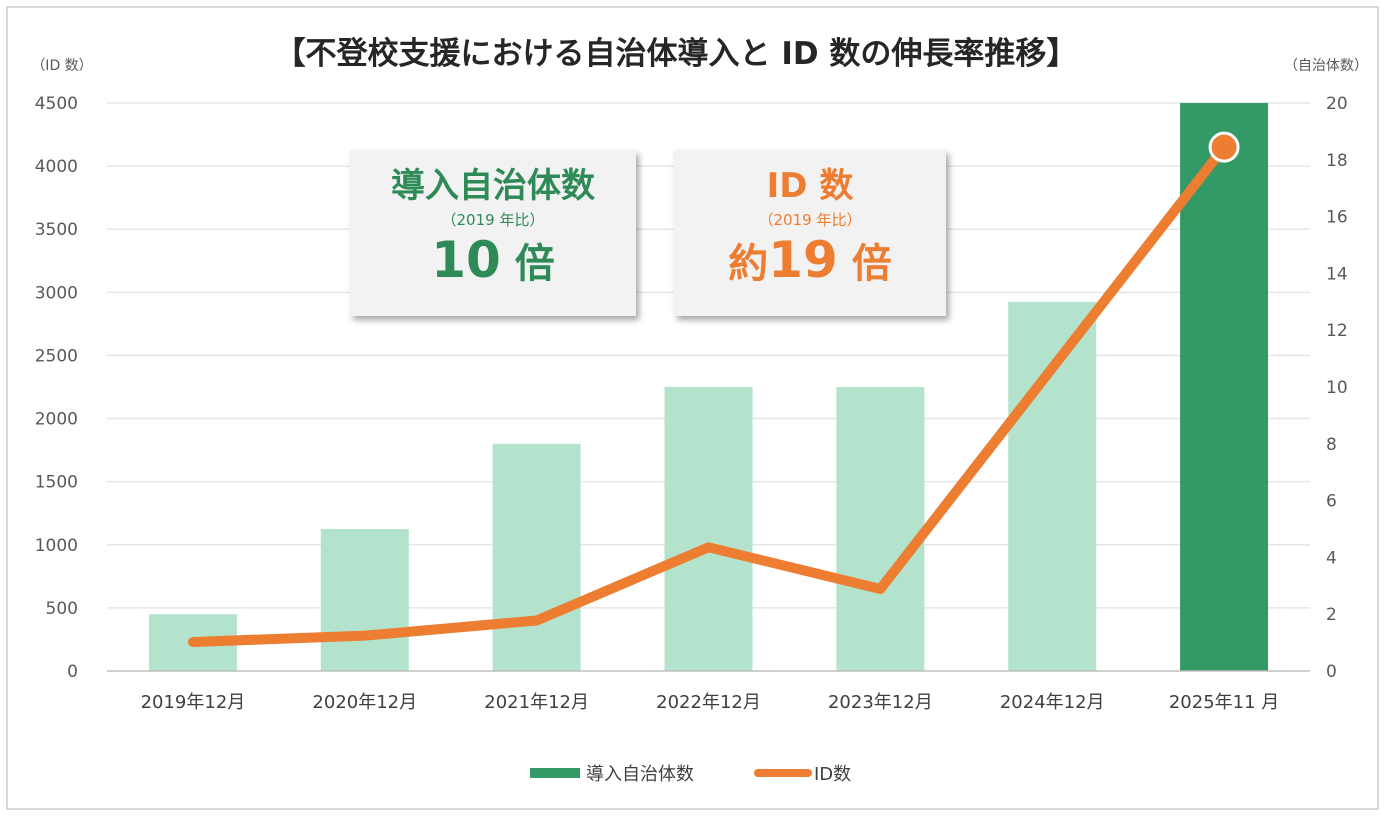 The image size is (1387, 818). I want to click on left-tick-label: 0, so click(72, 672).